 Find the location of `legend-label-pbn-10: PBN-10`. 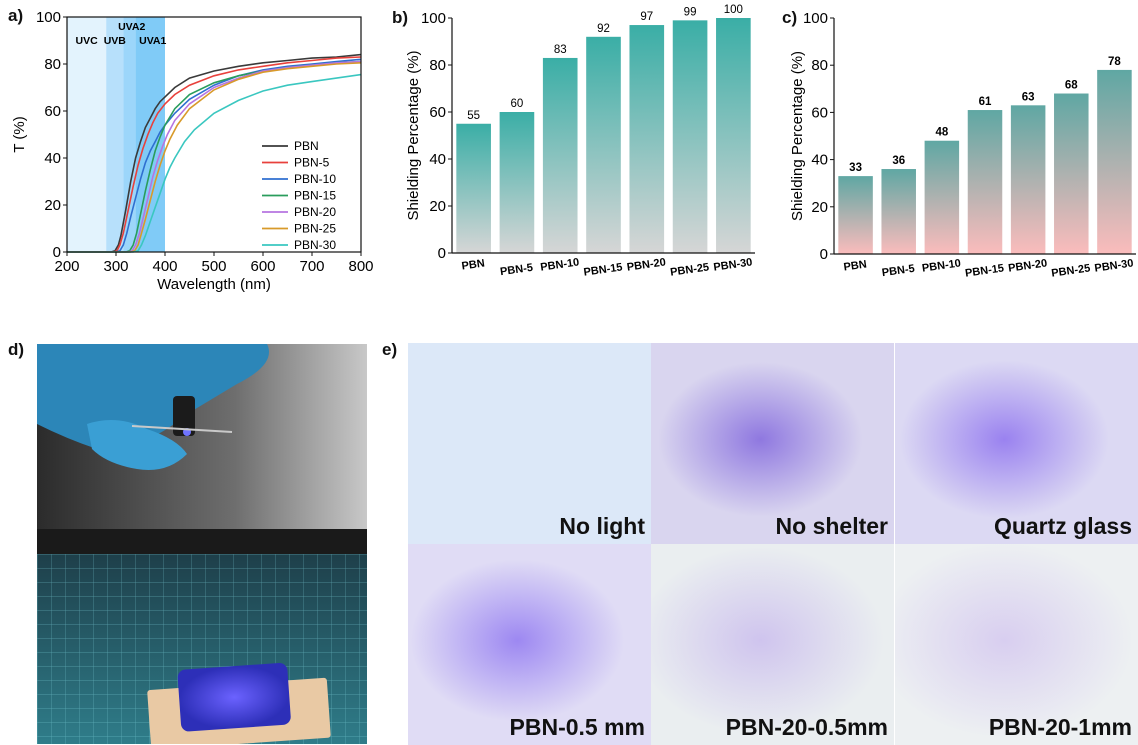

legend-label-pbn-10: PBN-10 is located at coordinates (315, 179).